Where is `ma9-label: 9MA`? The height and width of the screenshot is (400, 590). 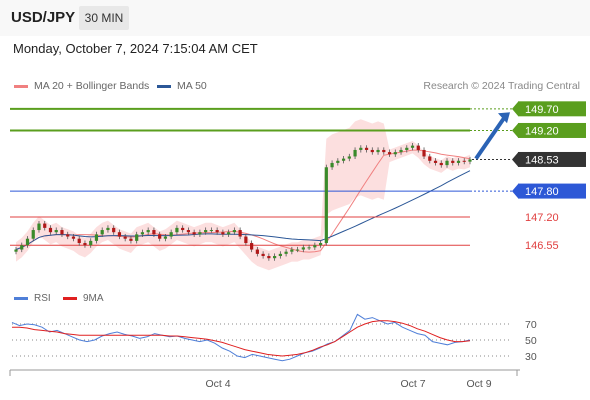 ma9-label: 9MA is located at coordinates (93, 298).